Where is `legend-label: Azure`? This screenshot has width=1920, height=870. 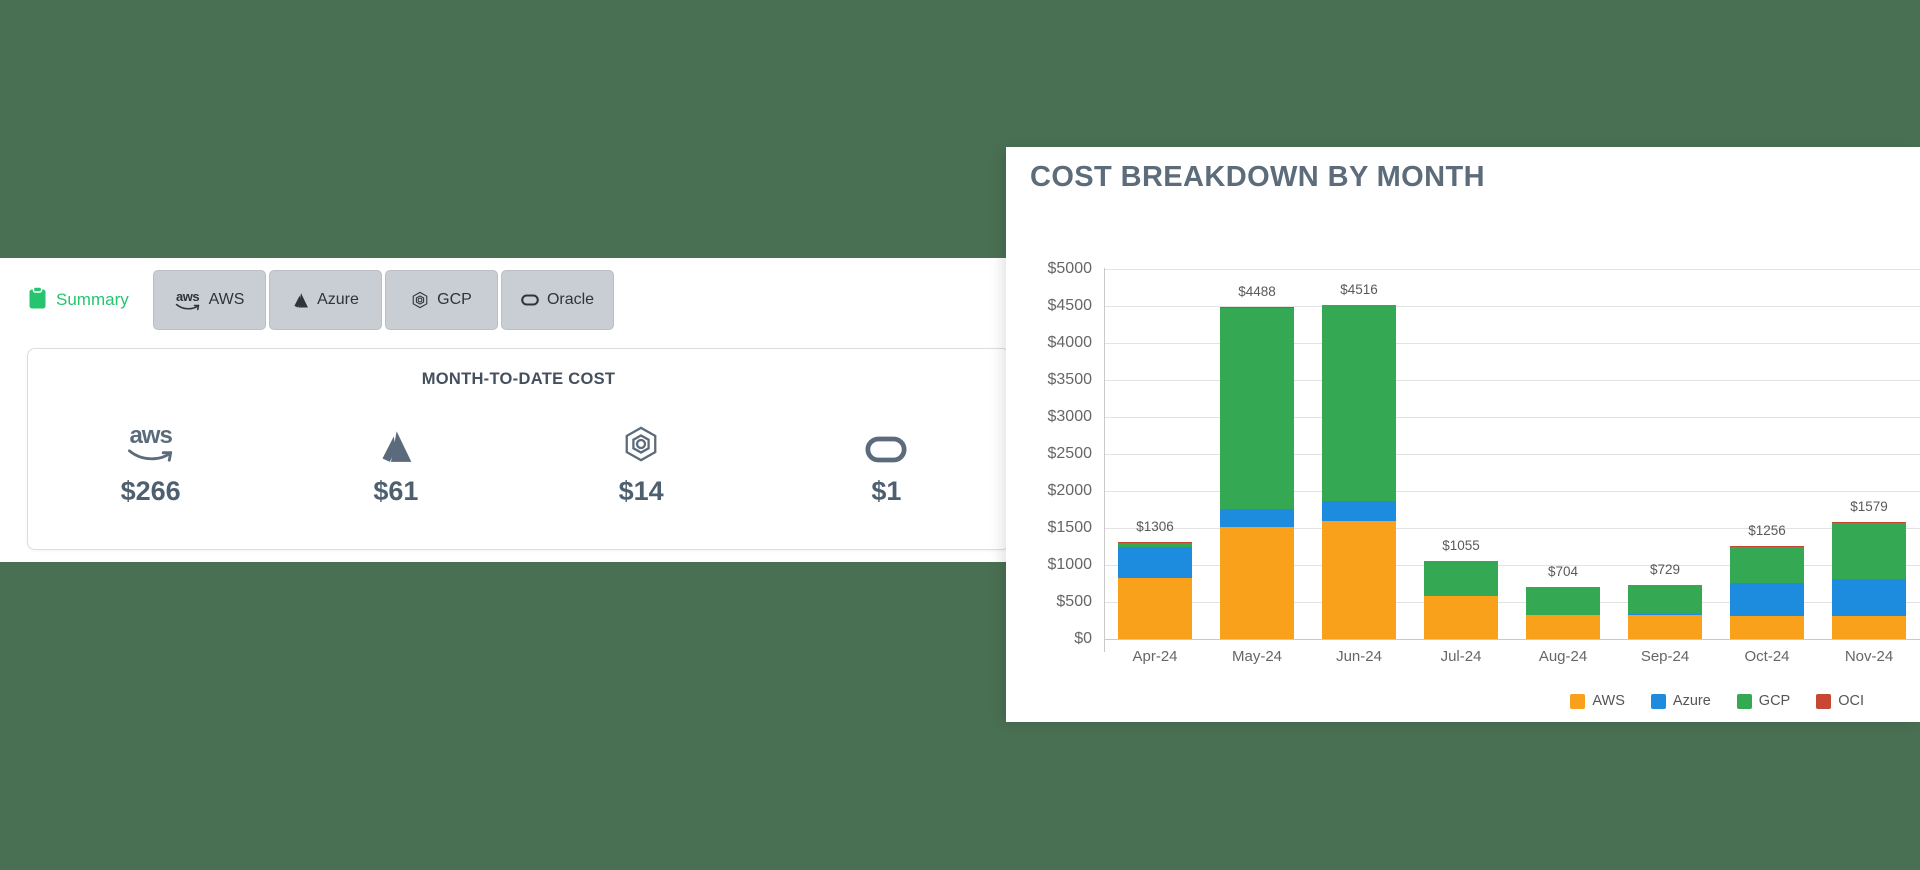 legend-label: Azure is located at coordinates (1691, 701).